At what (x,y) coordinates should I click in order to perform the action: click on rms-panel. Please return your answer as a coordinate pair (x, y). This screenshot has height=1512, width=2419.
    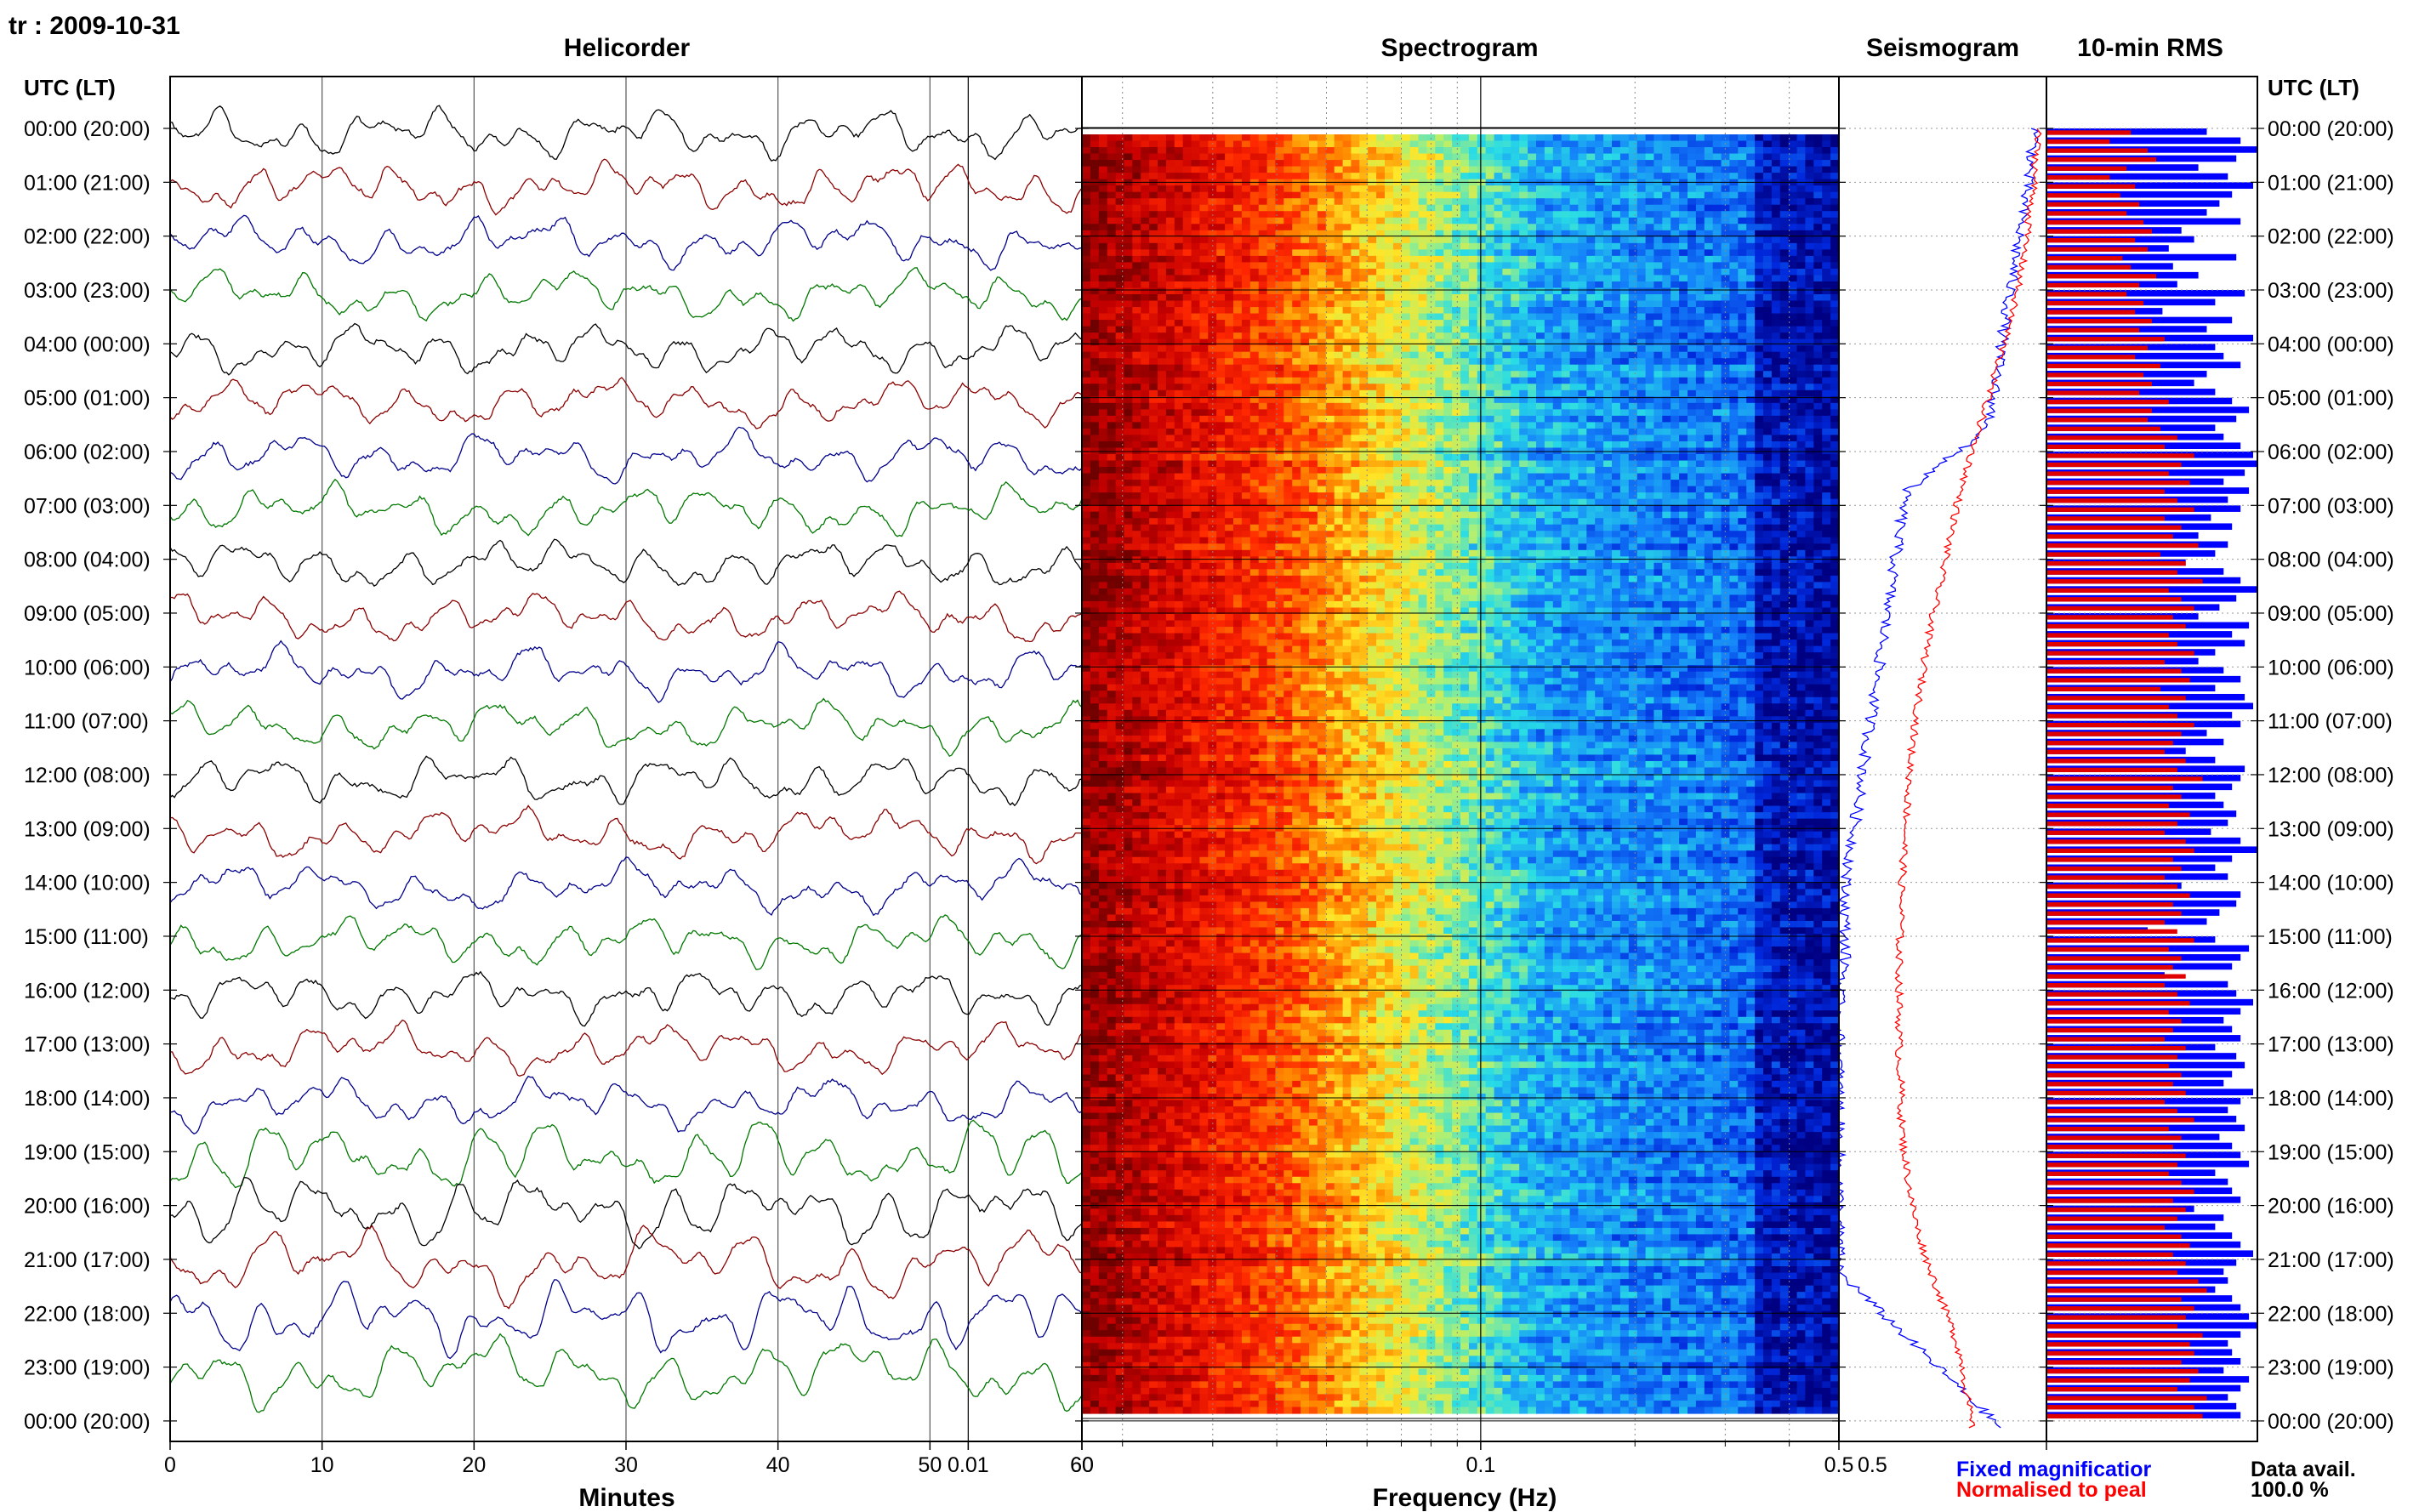
    Looking at the image, I should click on (2151, 773).